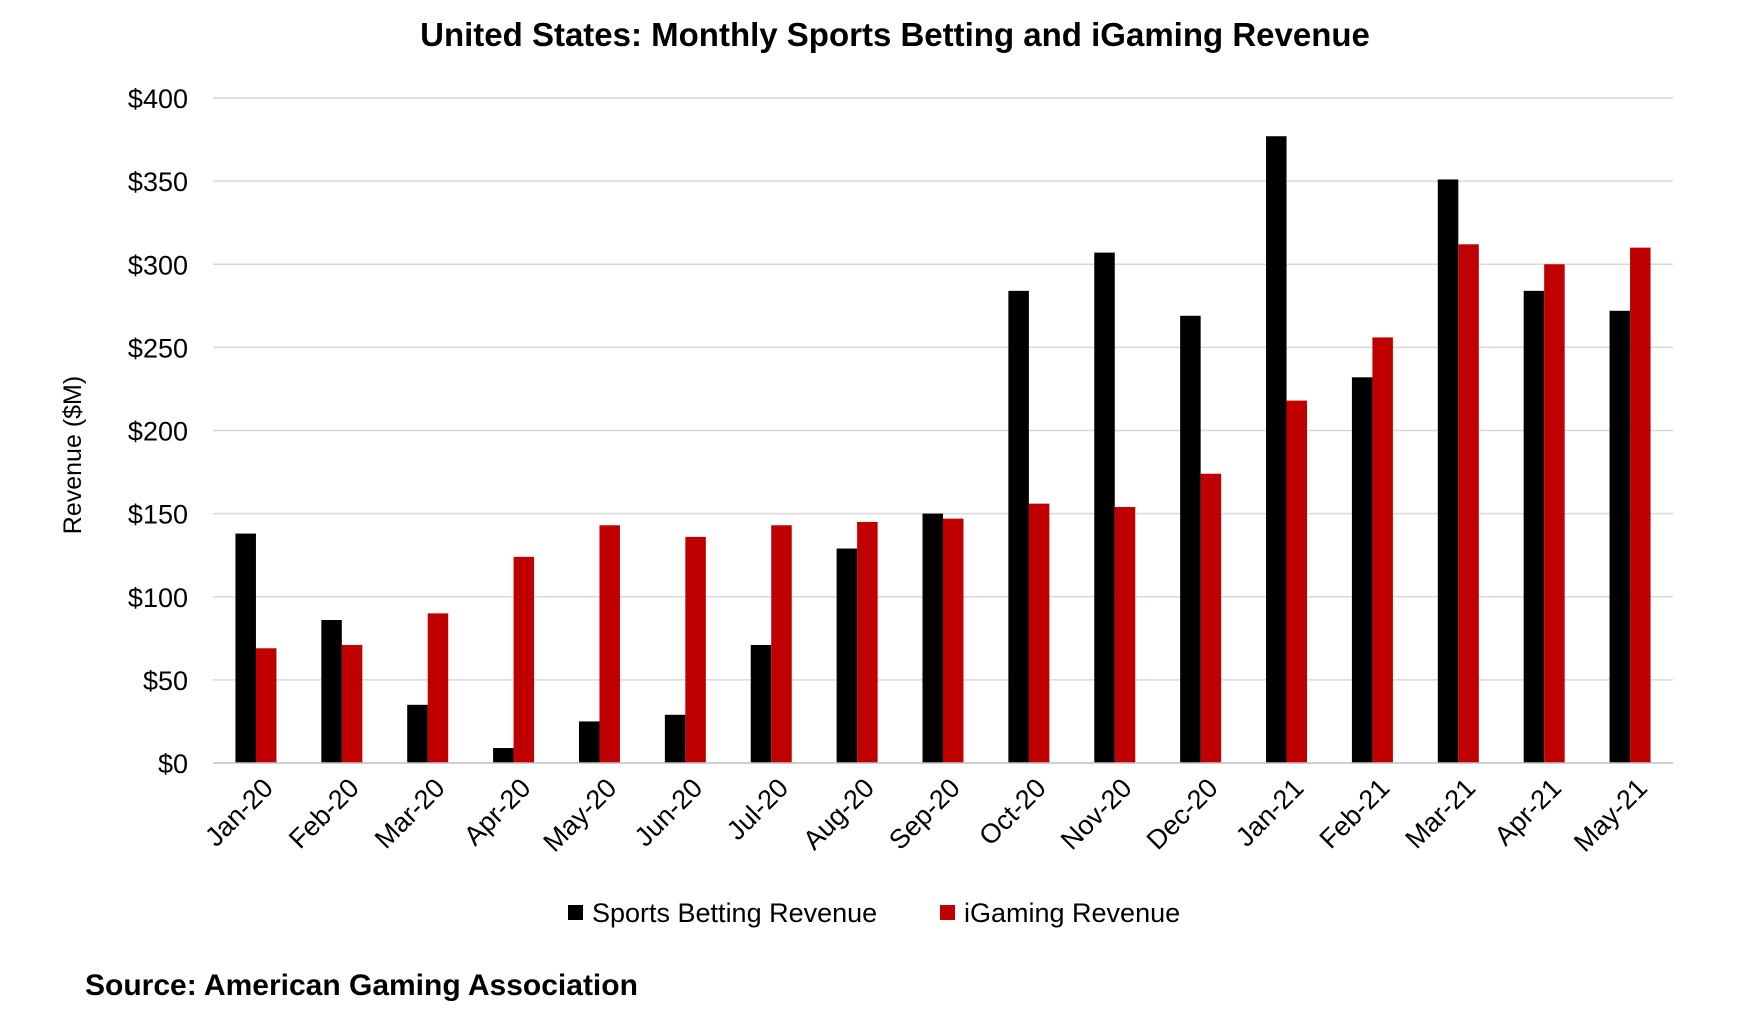  I want to click on x-tick-label: May-21, so click(1610, 815).